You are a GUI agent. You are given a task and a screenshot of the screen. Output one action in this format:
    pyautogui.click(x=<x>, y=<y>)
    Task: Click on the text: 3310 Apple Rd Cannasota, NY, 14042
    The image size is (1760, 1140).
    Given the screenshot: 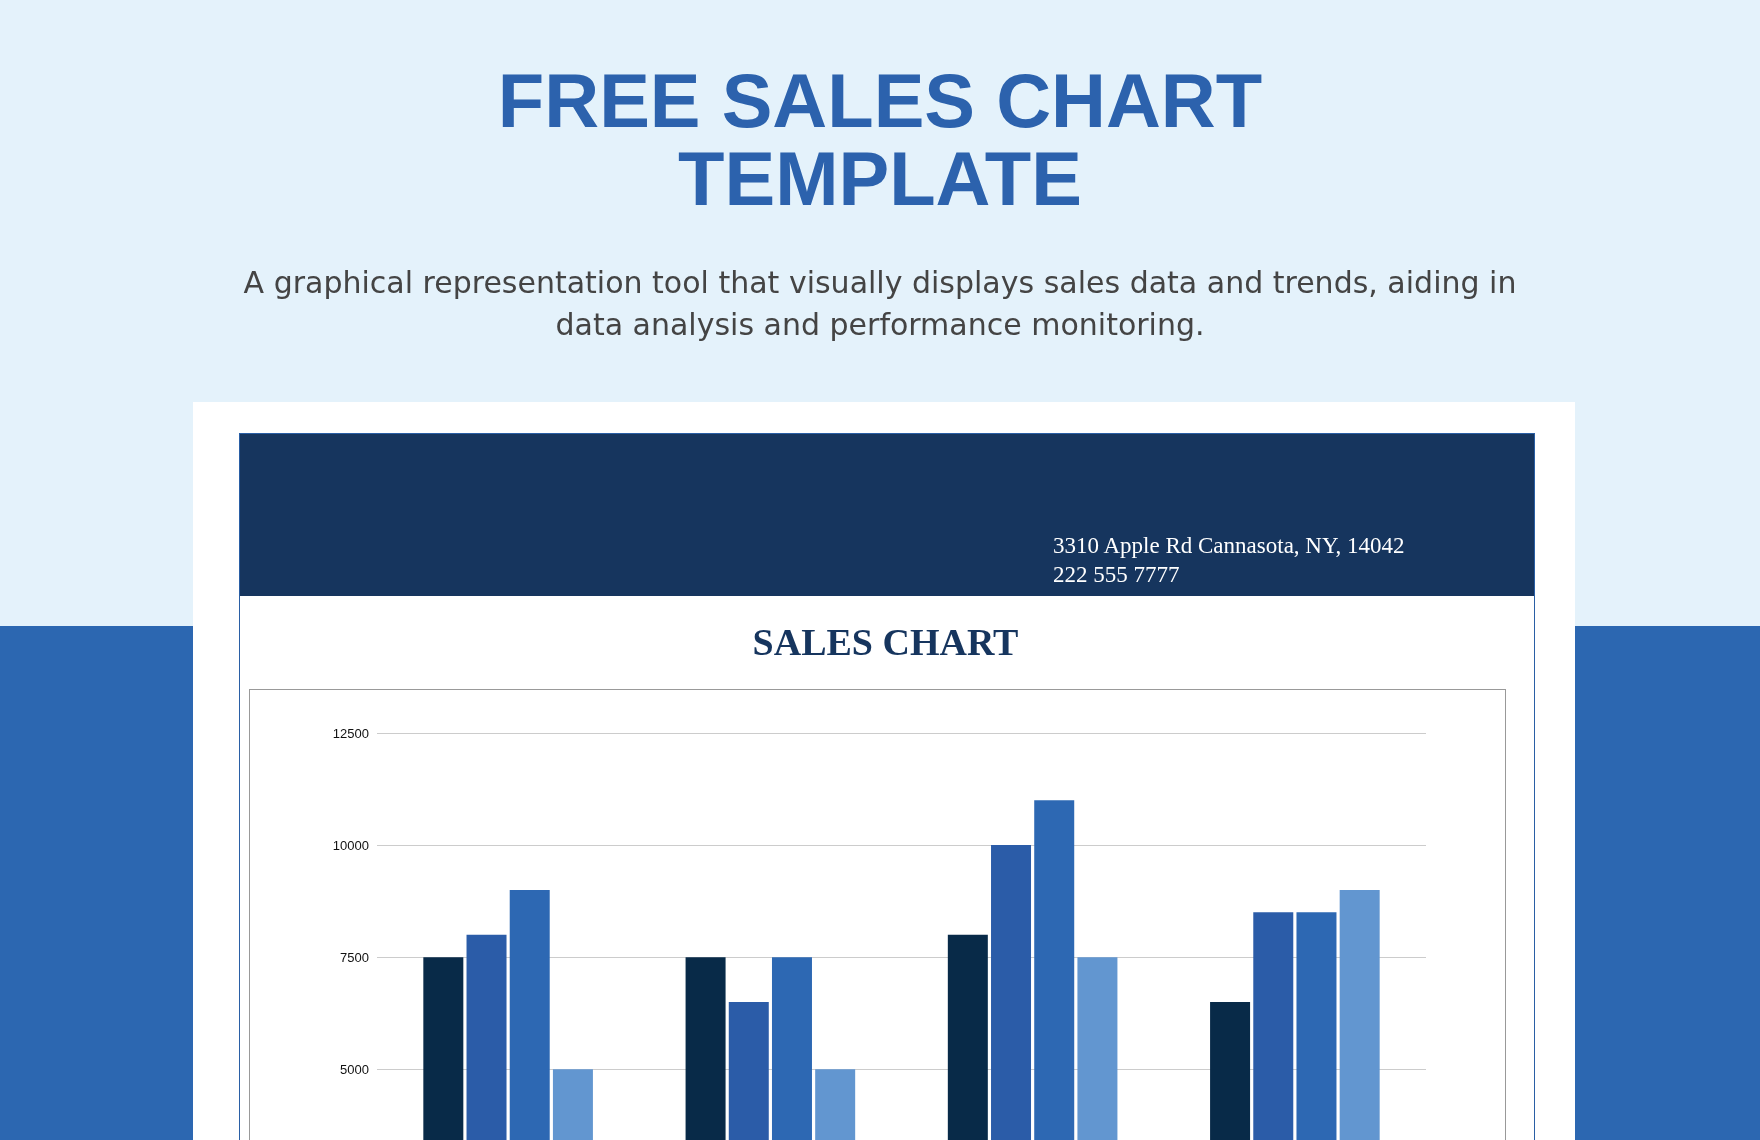 What is the action you would take?
    pyautogui.click(x=1229, y=546)
    